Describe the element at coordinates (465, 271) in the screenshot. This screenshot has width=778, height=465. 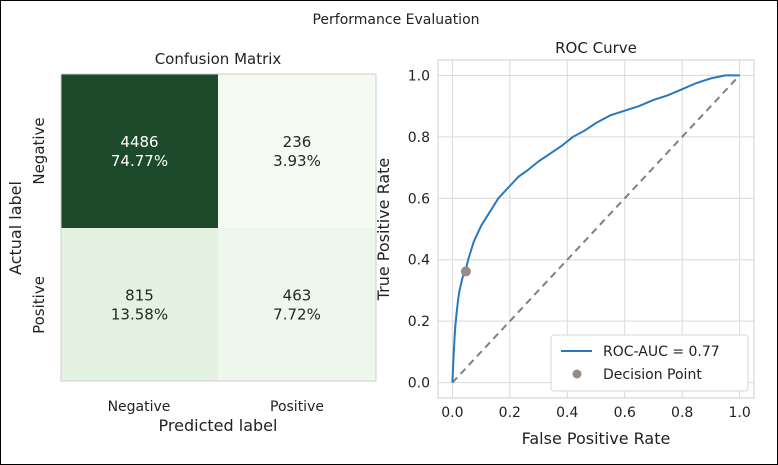
I see `roc-decision-point` at that location.